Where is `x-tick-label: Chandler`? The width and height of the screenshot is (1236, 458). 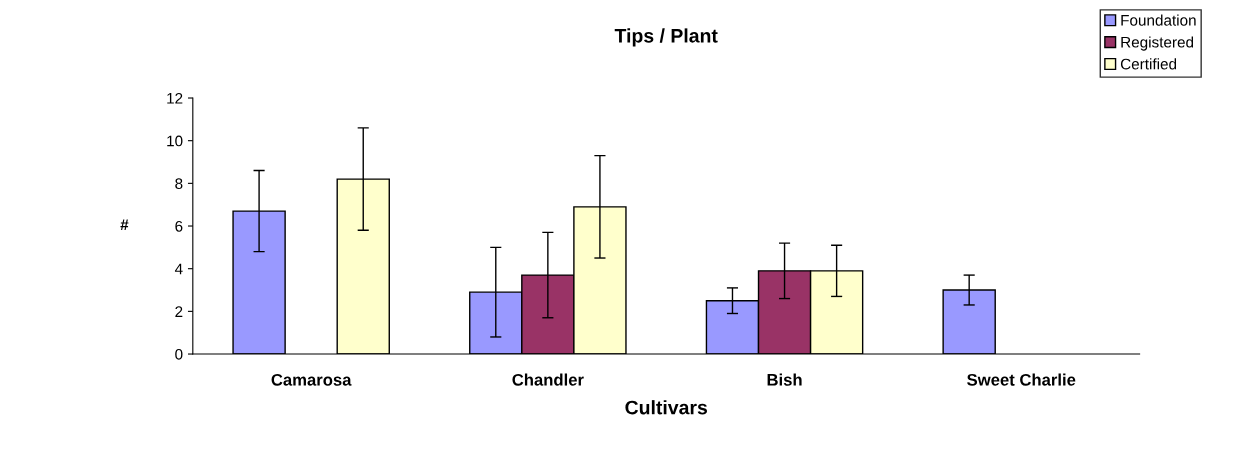
x-tick-label: Chandler is located at coordinates (548, 379).